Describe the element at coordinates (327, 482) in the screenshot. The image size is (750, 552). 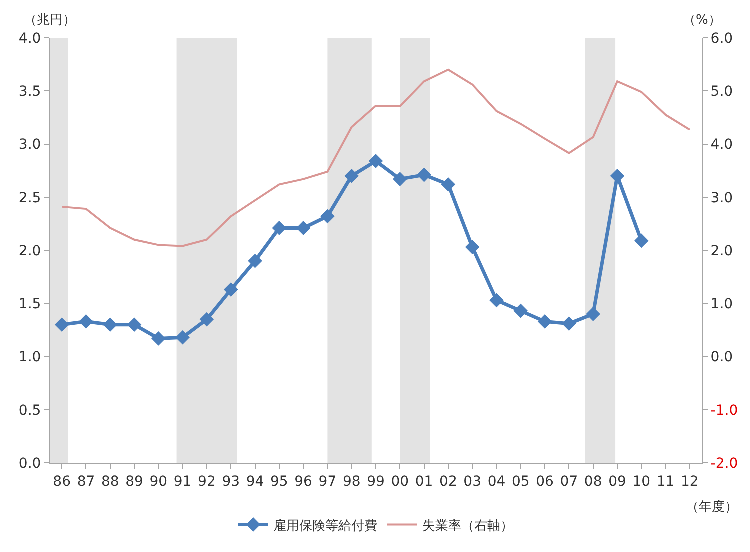
I see `x-tick-label: 97` at that location.